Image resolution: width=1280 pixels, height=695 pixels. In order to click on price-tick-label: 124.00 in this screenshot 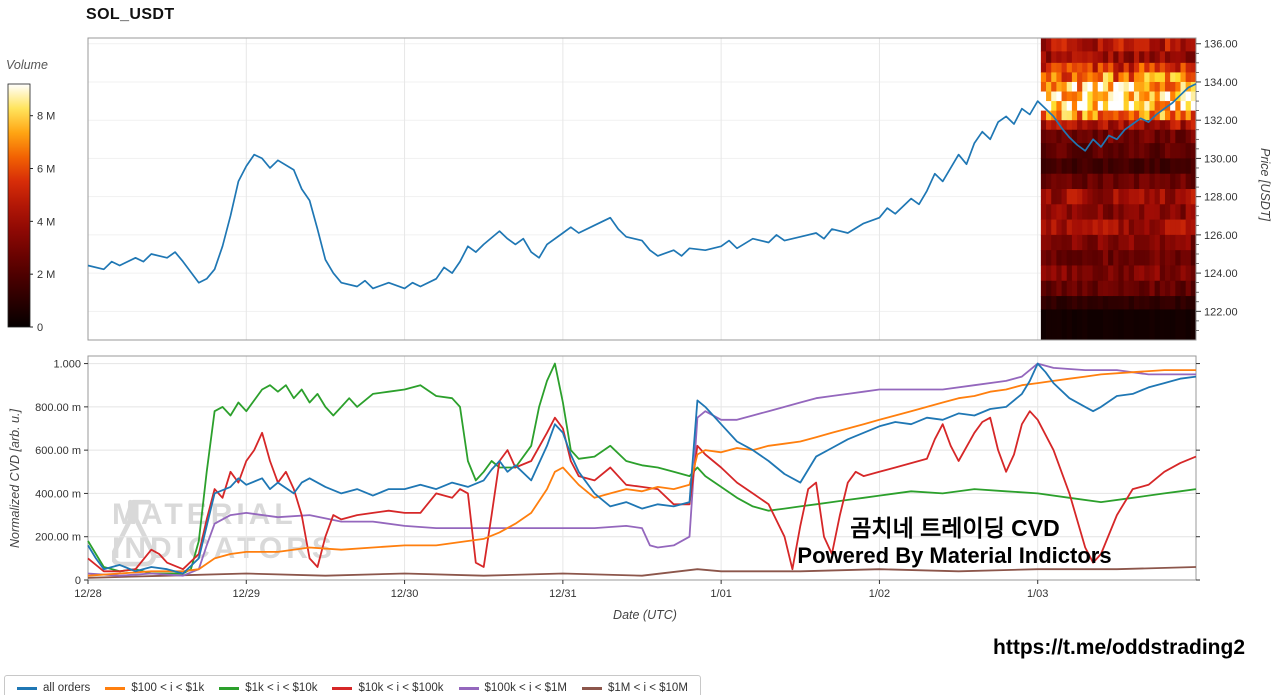, I will do `click(1221, 274)`.